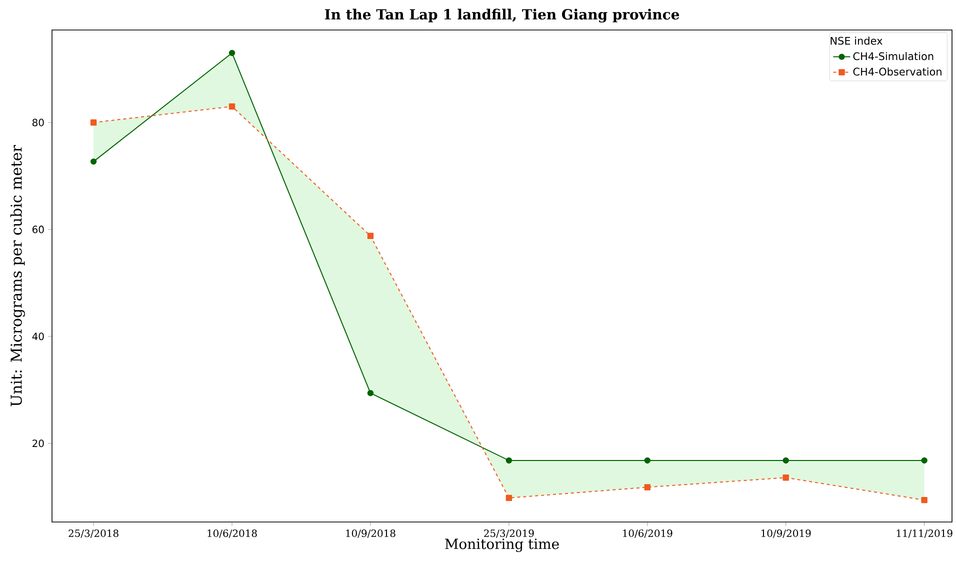  What do you see at coordinates (232, 533) in the screenshot?
I see `x-tick-label: 10/6/2018` at bounding box center [232, 533].